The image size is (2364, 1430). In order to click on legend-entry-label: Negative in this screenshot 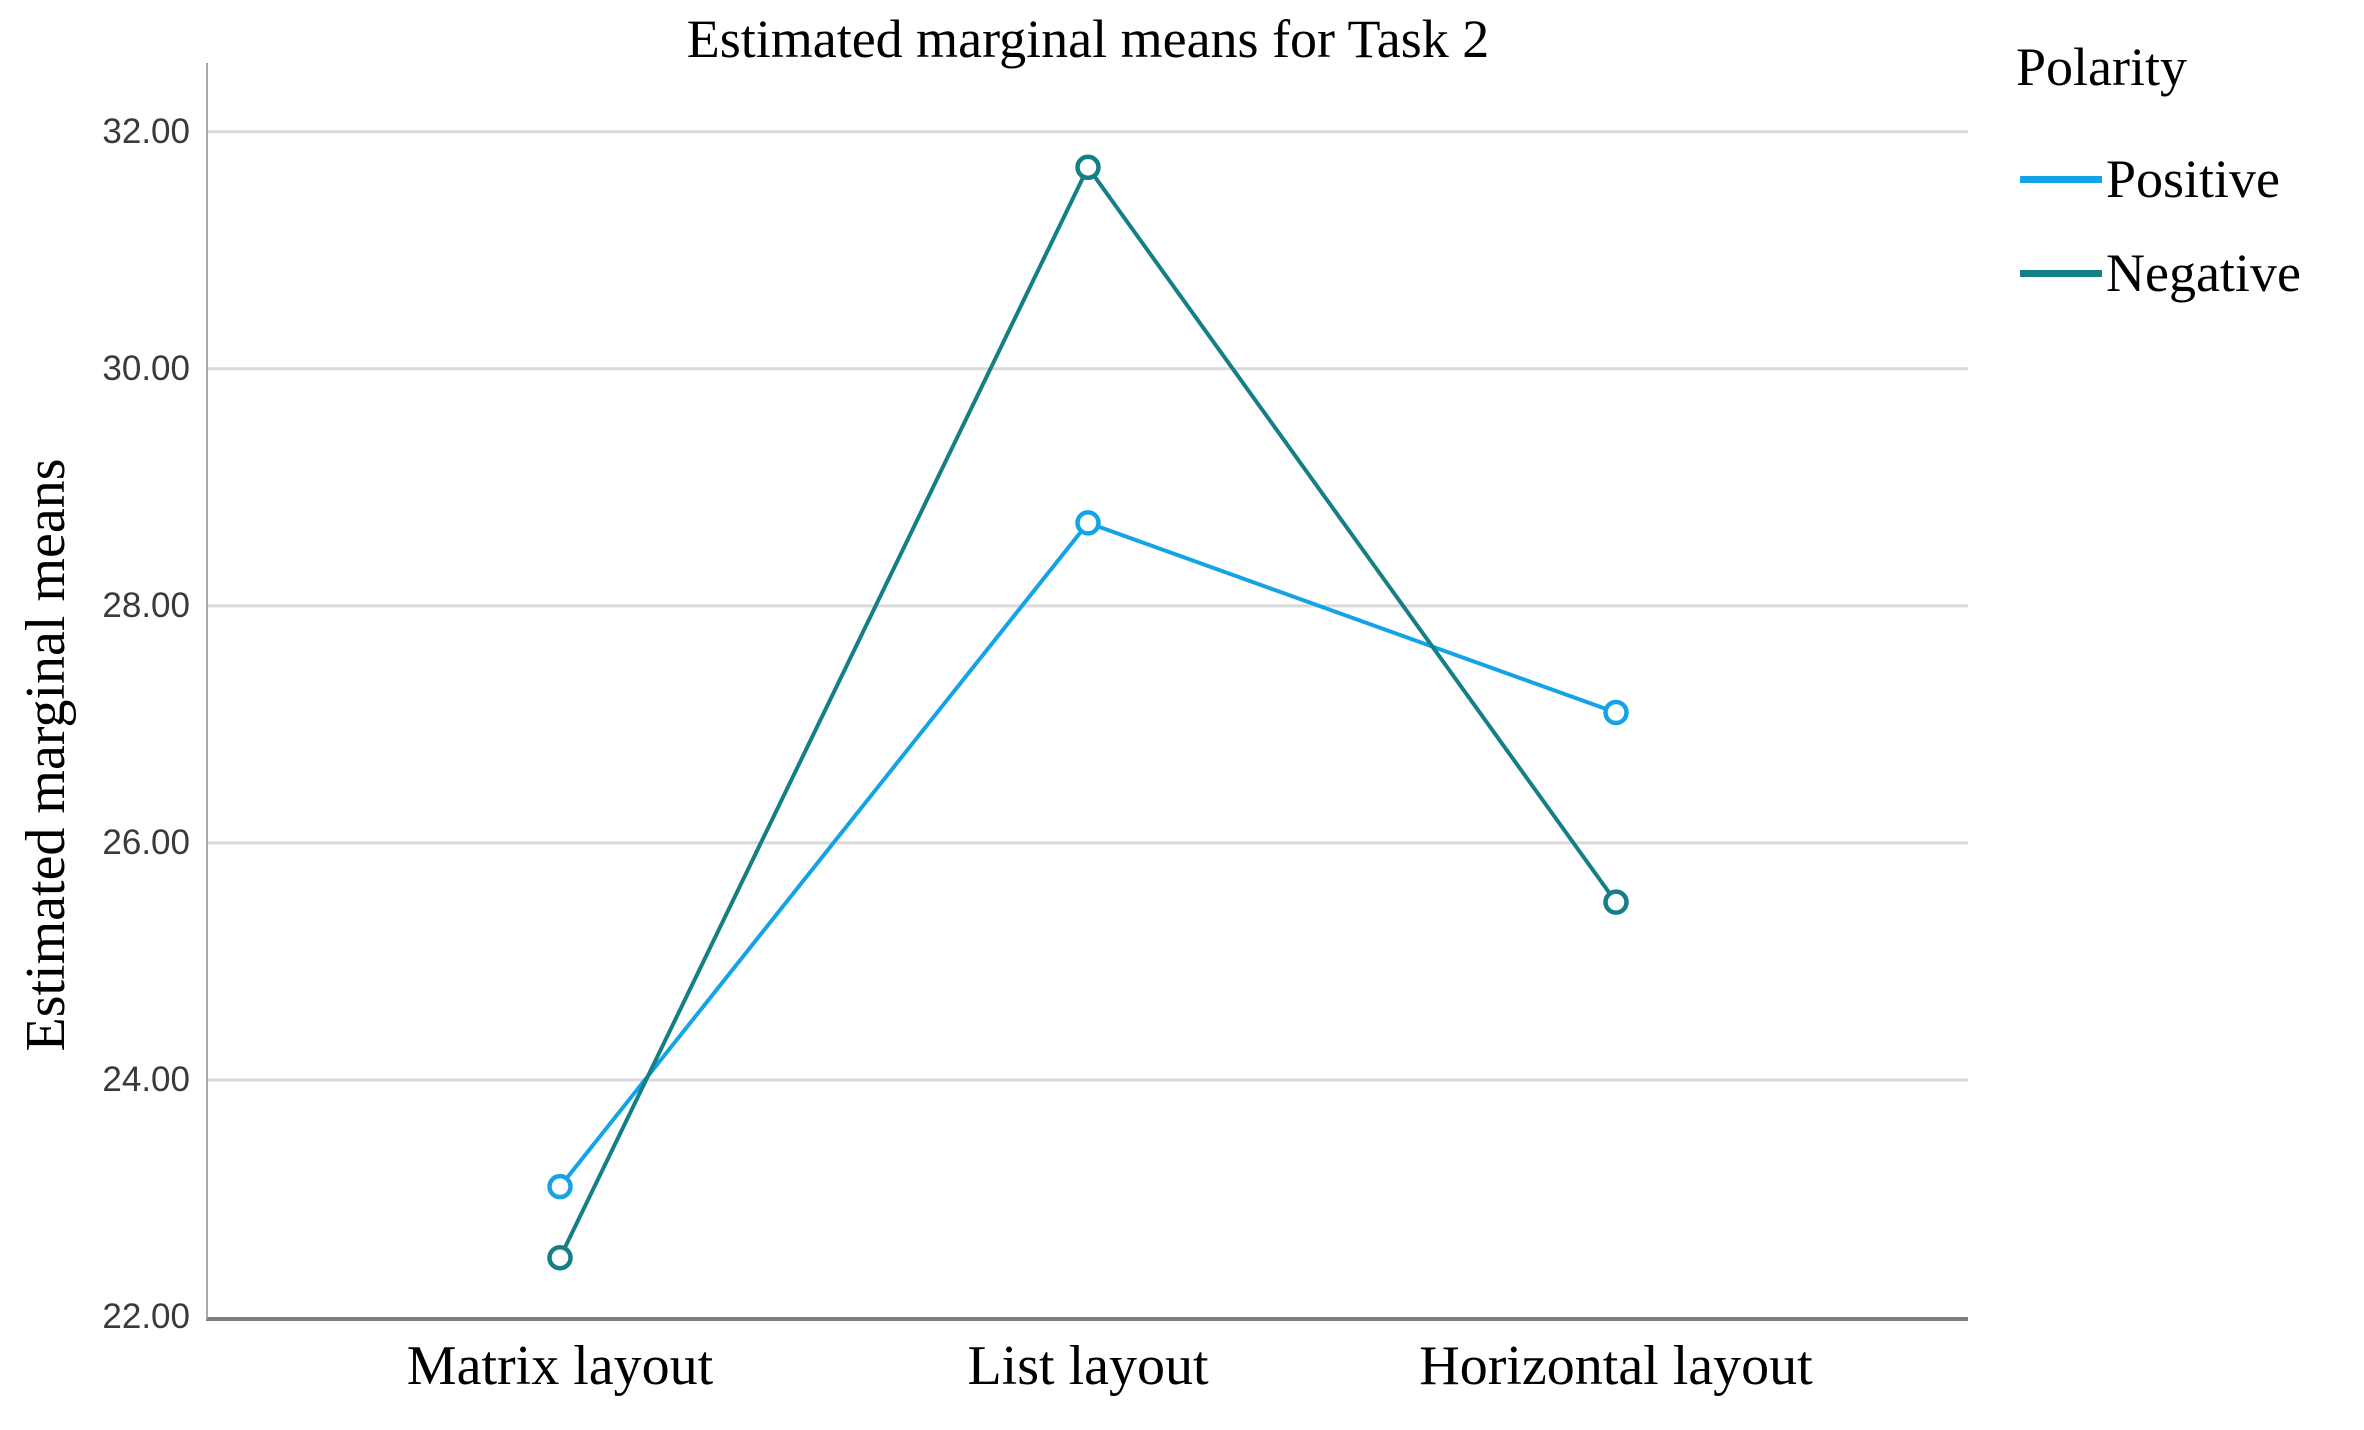, I will do `click(2203, 273)`.